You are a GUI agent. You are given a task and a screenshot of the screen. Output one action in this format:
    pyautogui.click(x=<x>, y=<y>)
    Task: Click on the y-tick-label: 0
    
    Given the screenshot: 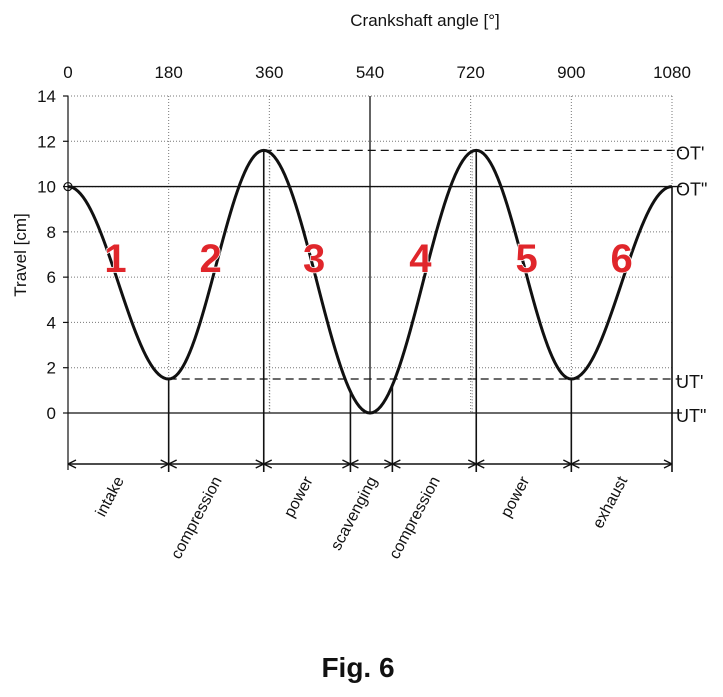 What is the action you would take?
    pyautogui.click(x=51, y=413)
    